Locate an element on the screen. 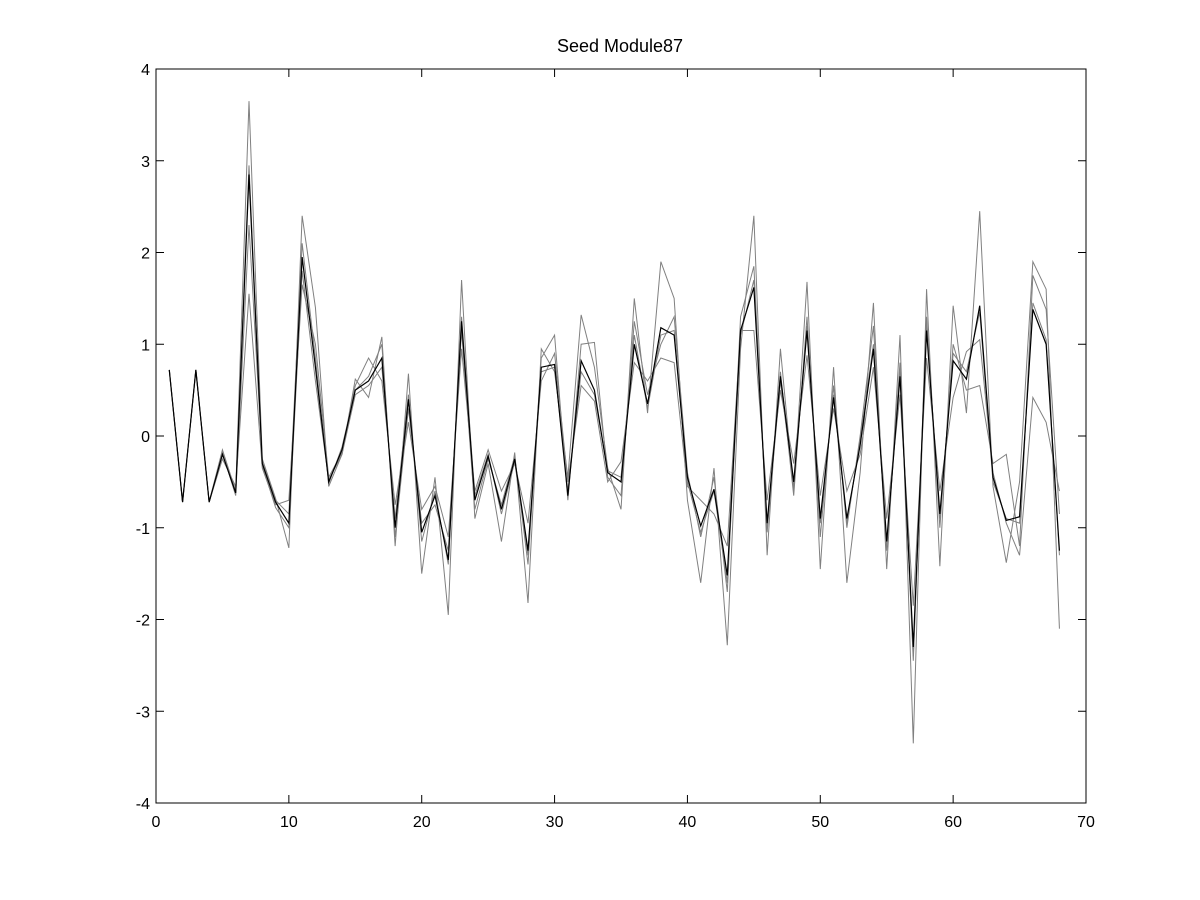 The height and width of the screenshot is (900, 1200). y-tick-label: 0 is located at coordinates (145, 437).